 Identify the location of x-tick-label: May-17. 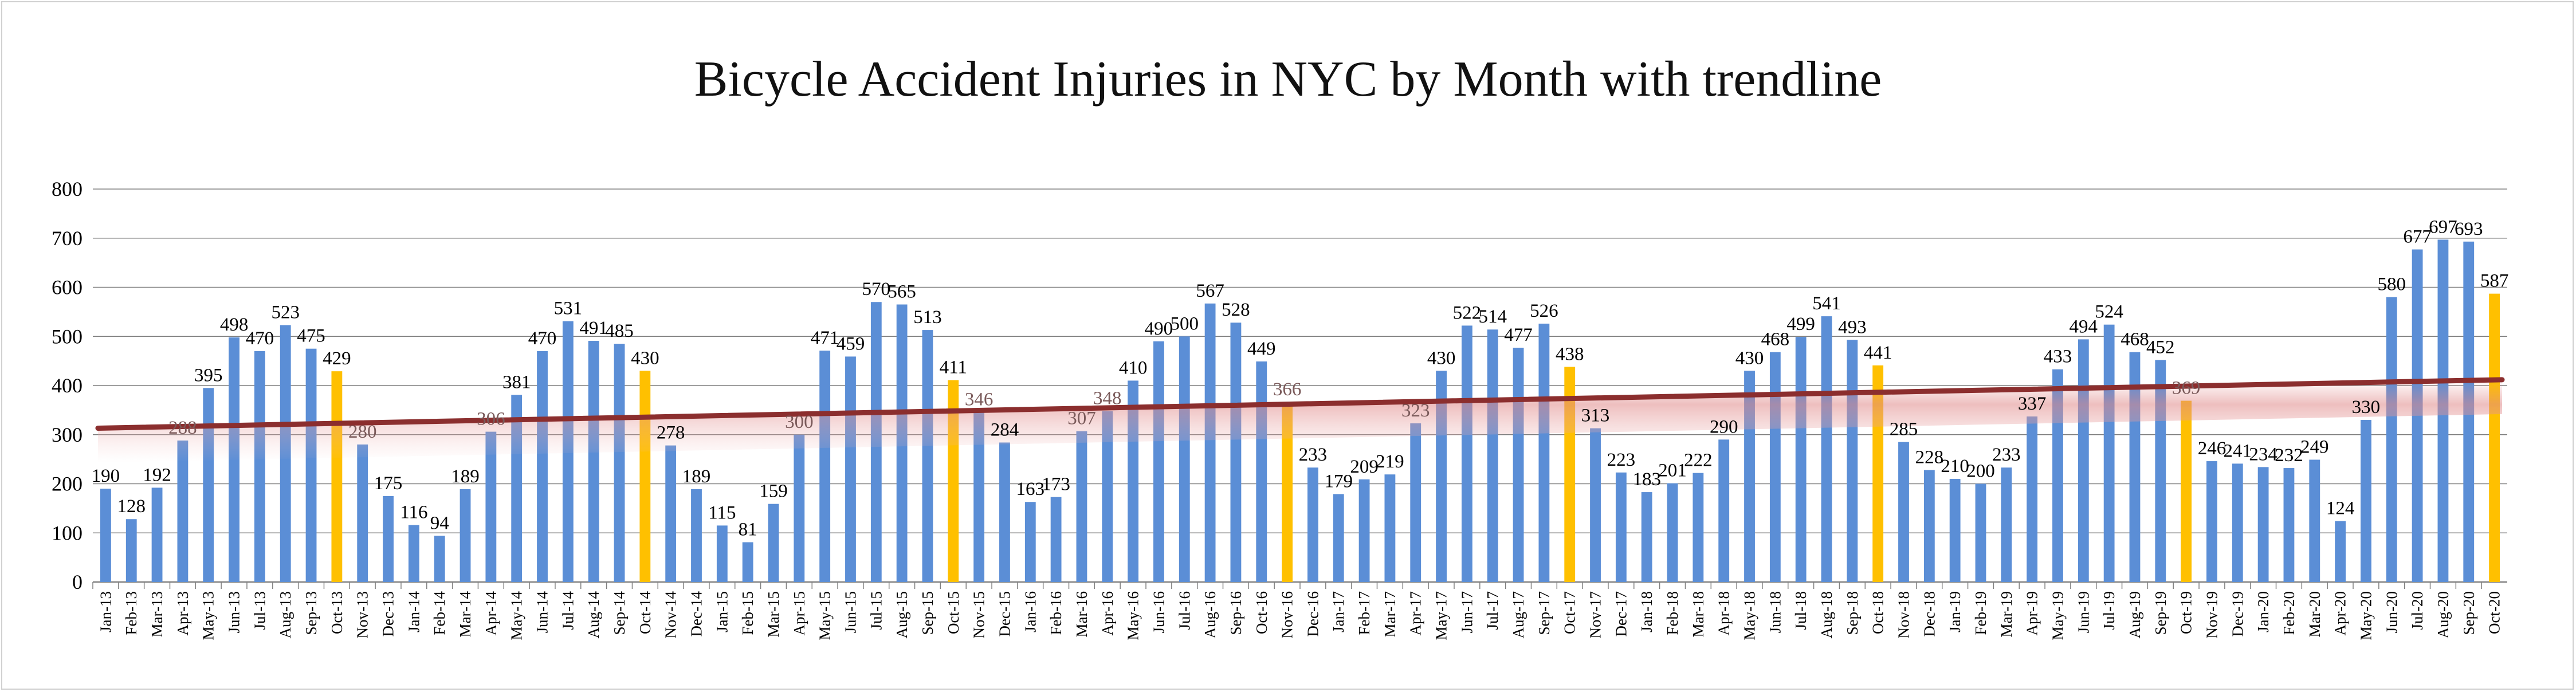
(1442, 615).